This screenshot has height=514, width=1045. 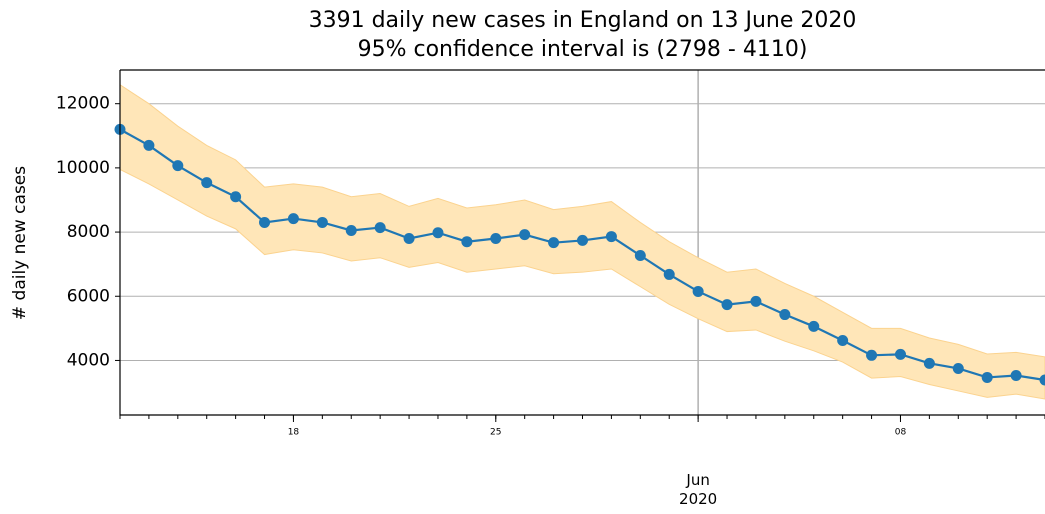 I want to click on y-axis-label: # daily new cases, so click(x=20, y=243).